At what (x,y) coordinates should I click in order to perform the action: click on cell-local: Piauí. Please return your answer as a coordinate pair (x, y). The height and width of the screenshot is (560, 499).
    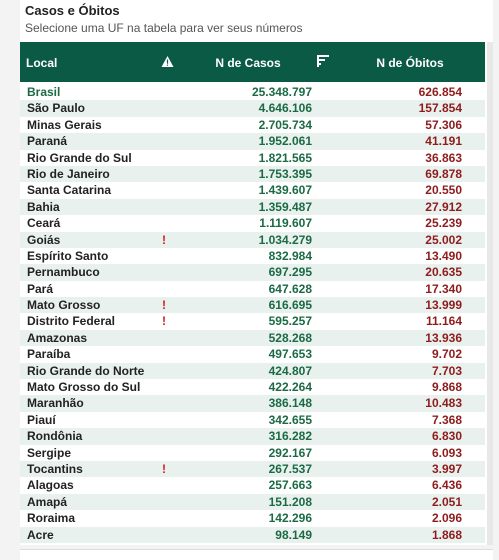
    Looking at the image, I should click on (41, 419).